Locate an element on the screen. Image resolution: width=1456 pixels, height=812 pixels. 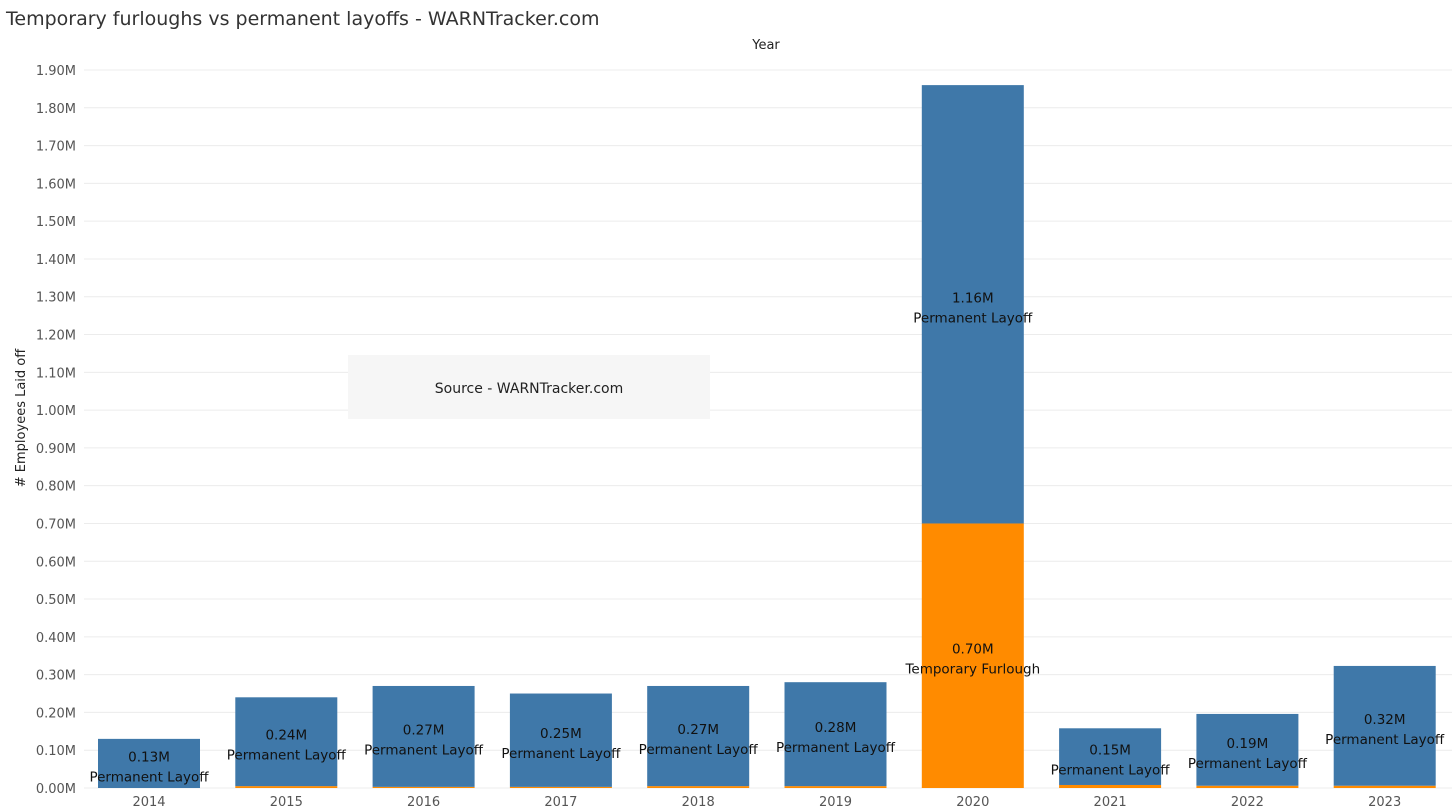
y-tick-label: 1.00M is located at coordinates (56, 411).